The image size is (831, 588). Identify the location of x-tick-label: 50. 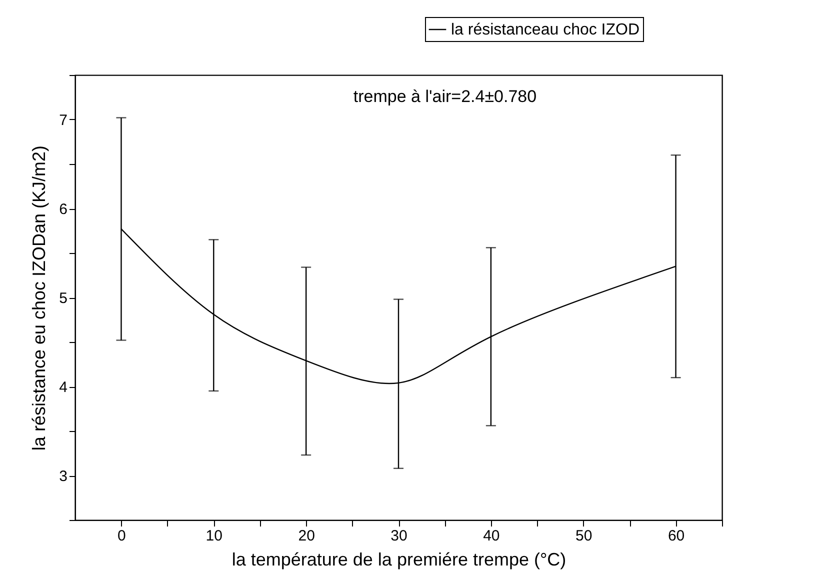
(584, 536).